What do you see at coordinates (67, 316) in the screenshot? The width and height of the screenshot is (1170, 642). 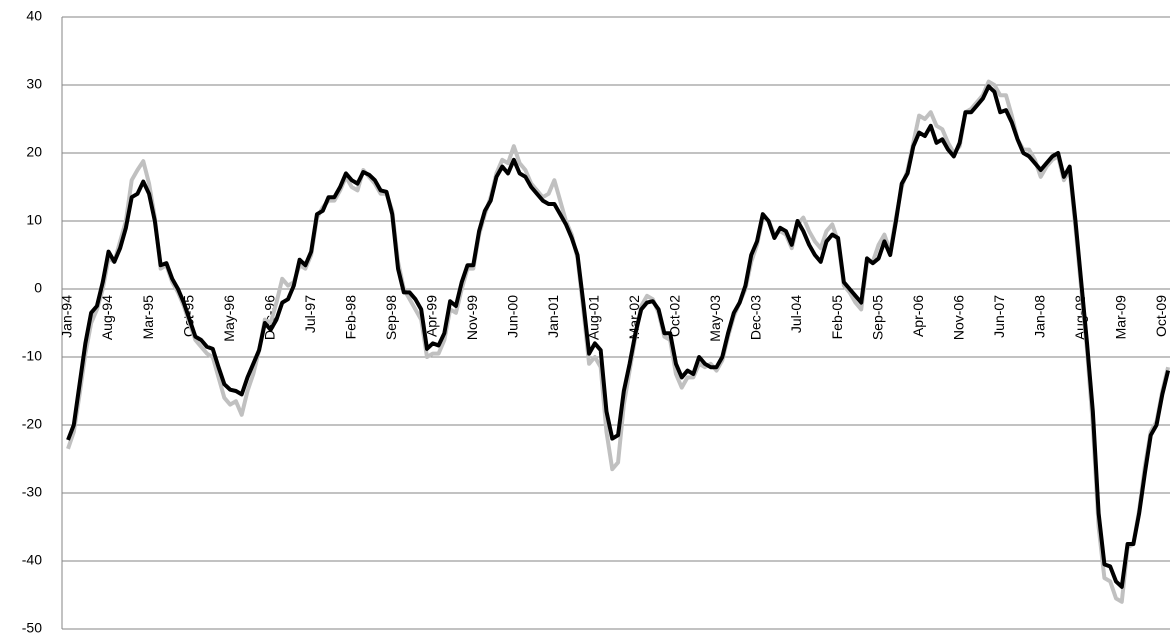 I see `x-tick-label: Jan-94` at bounding box center [67, 316].